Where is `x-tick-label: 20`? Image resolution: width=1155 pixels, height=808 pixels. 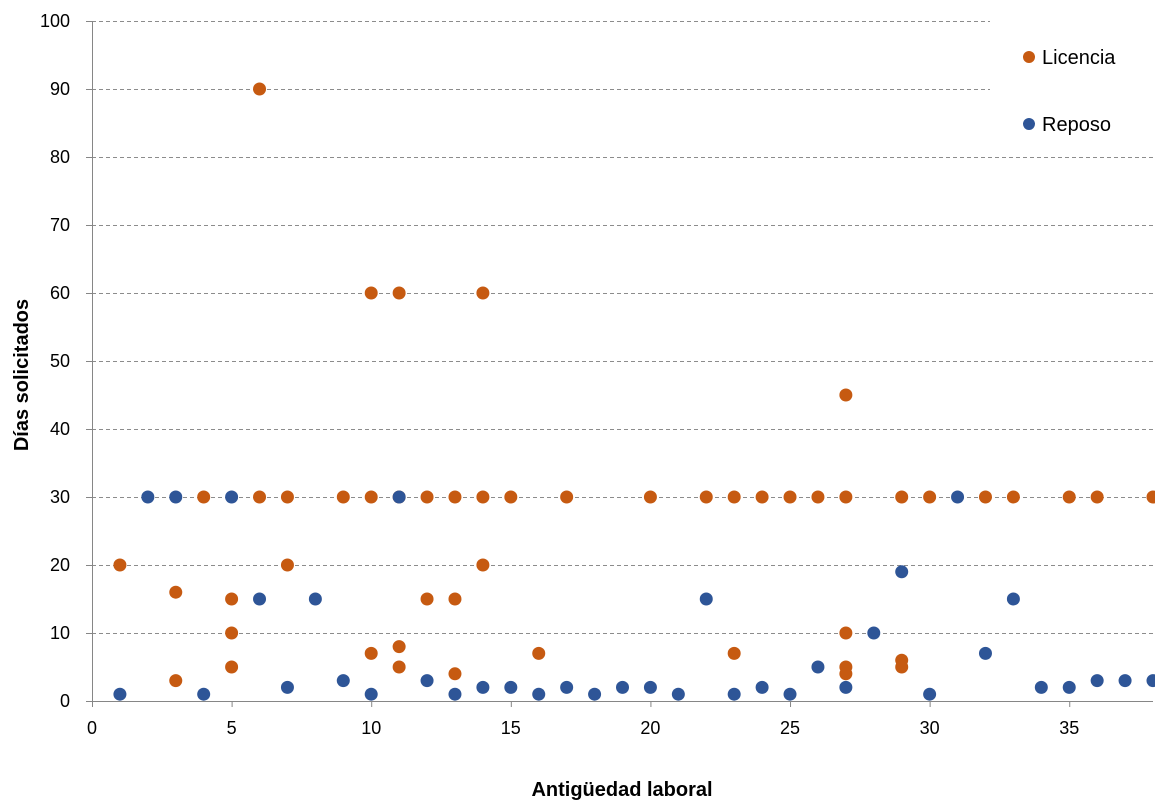
x-tick-label: 20 is located at coordinates (650, 728).